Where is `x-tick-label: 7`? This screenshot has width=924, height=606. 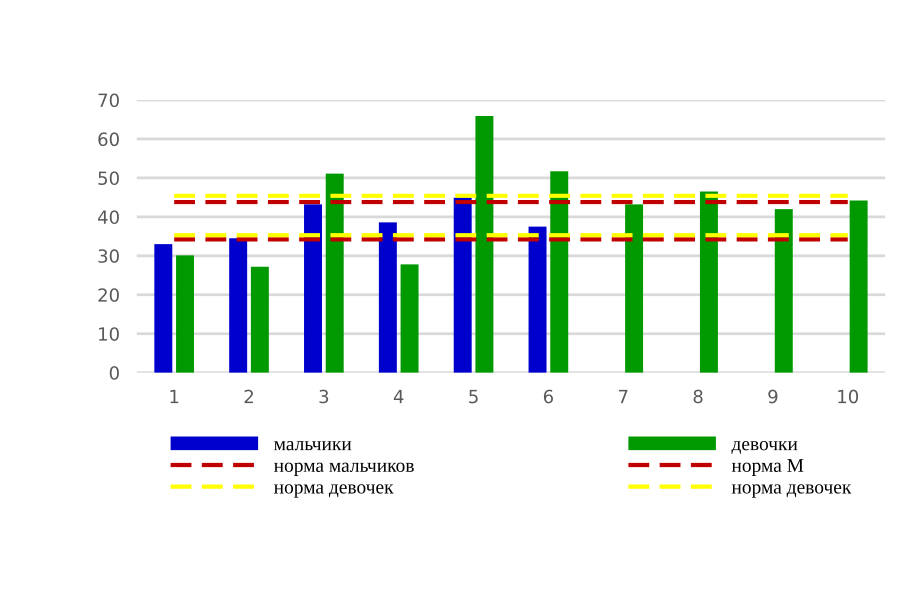 x-tick-label: 7 is located at coordinates (623, 397).